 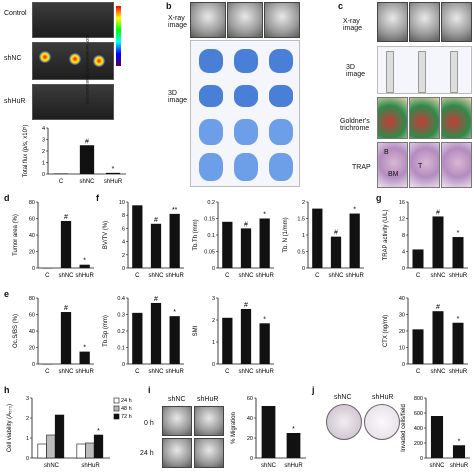 What do you see at coordinates (234, 428) in the screenshot?
I see `y-axis-label: % Migration` at bounding box center [234, 428].